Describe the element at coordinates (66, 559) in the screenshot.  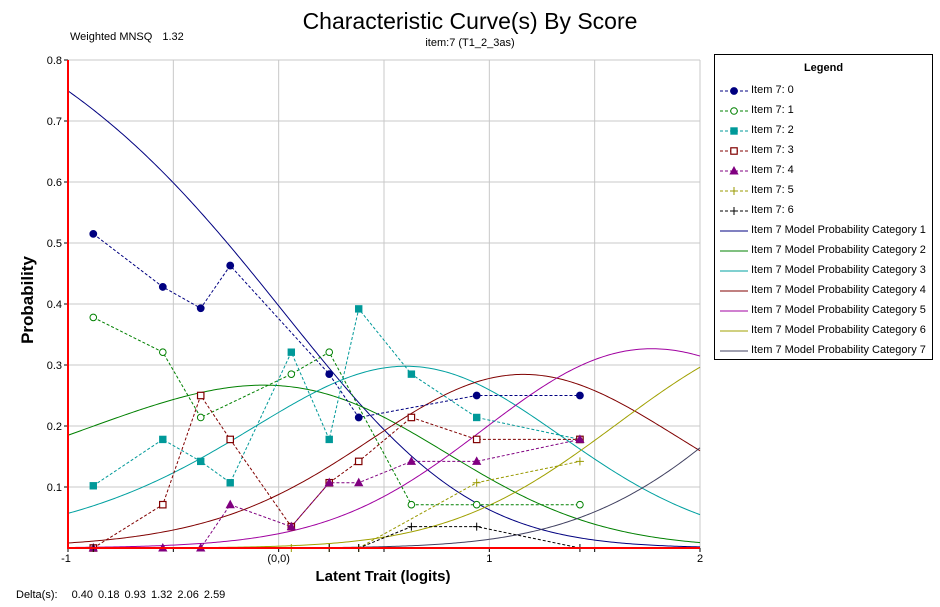
I see `x-tick-label: -1` at that location.